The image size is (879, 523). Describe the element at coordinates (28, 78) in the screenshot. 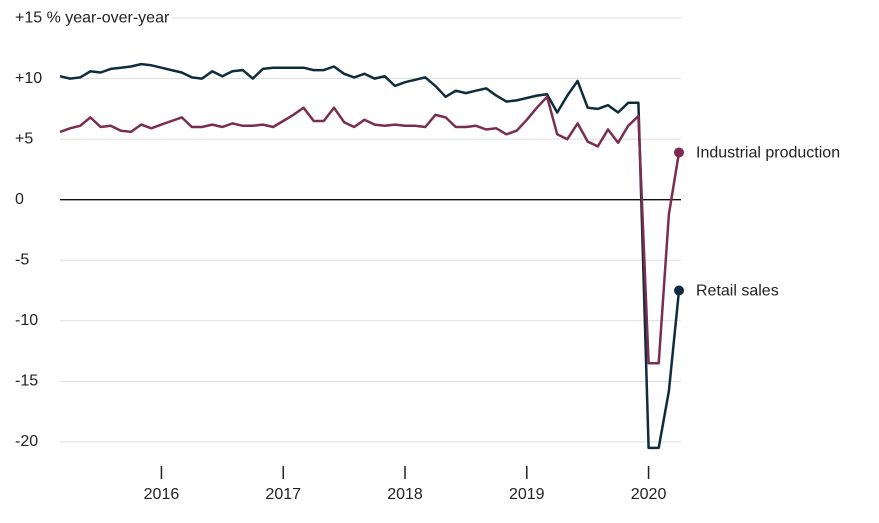

I see `y-tick-label: +10` at that location.